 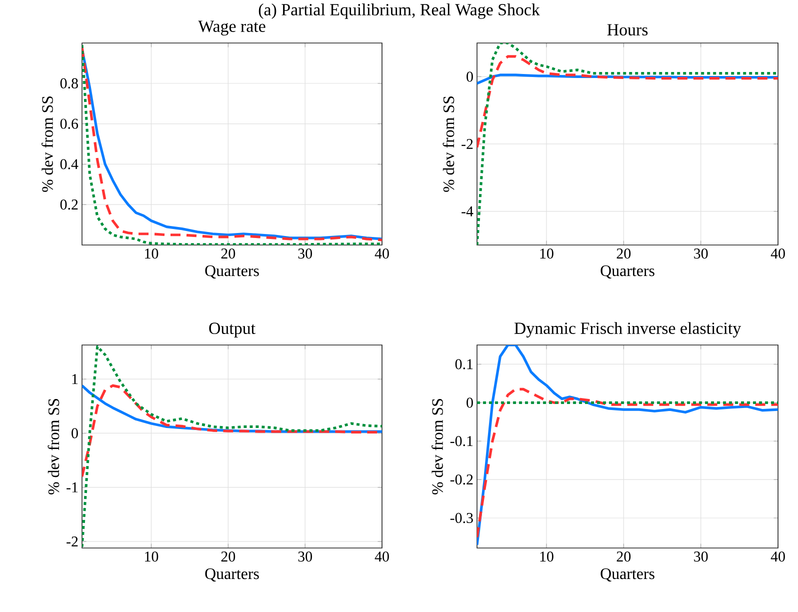 What do you see at coordinates (69, 83) in the screenshot?
I see `y-tick-label: 0.8` at bounding box center [69, 83].